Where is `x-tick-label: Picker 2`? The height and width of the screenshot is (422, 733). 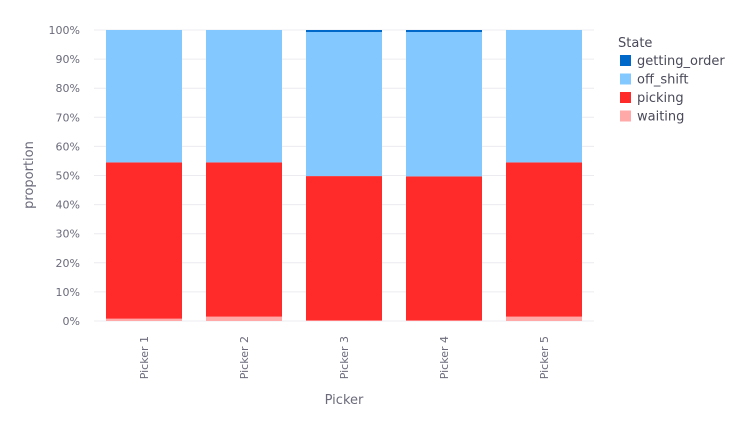 x-tick-label: Picker 2 is located at coordinates (244, 357).